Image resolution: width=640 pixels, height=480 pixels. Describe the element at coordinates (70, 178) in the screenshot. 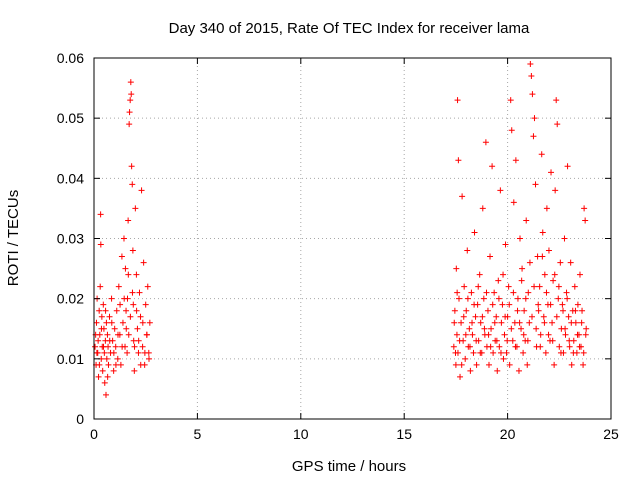

I see `y-tick-label: 0.04` at that location.